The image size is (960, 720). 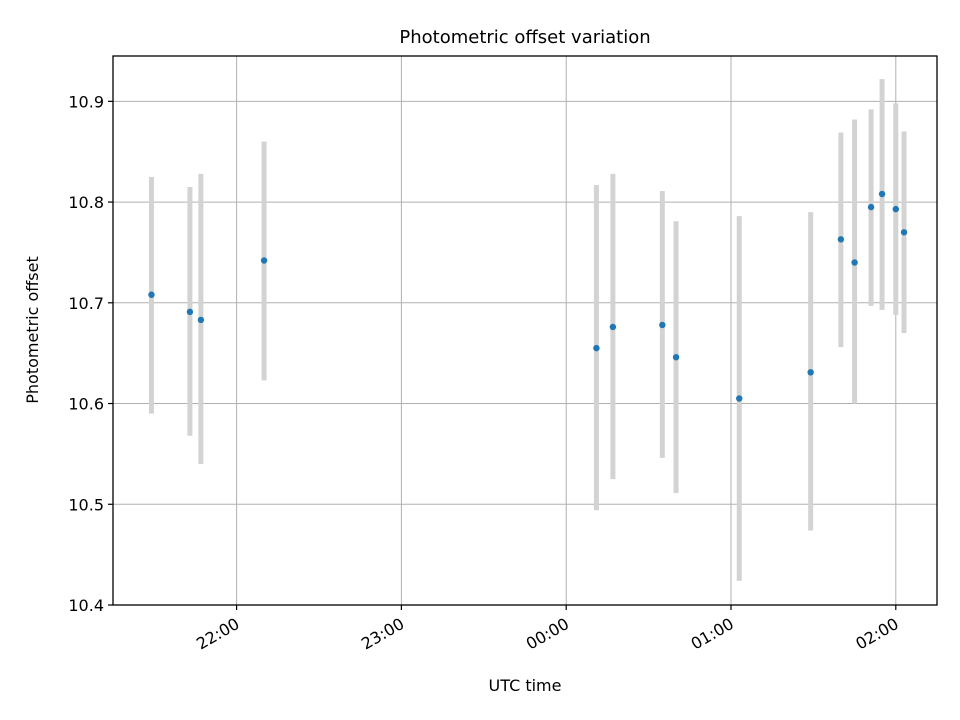 I want to click on y-axis: 10.4 10.5 10.6 10.7 10.8 10.9, so click(x=90, y=353).